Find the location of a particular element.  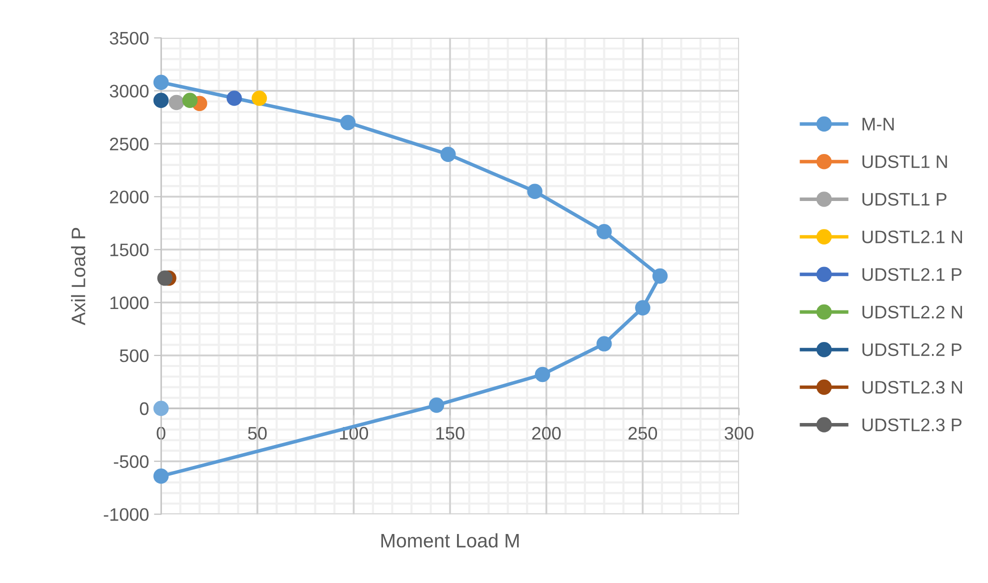

x-tick-label: 150 is located at coordinates (450, 433).